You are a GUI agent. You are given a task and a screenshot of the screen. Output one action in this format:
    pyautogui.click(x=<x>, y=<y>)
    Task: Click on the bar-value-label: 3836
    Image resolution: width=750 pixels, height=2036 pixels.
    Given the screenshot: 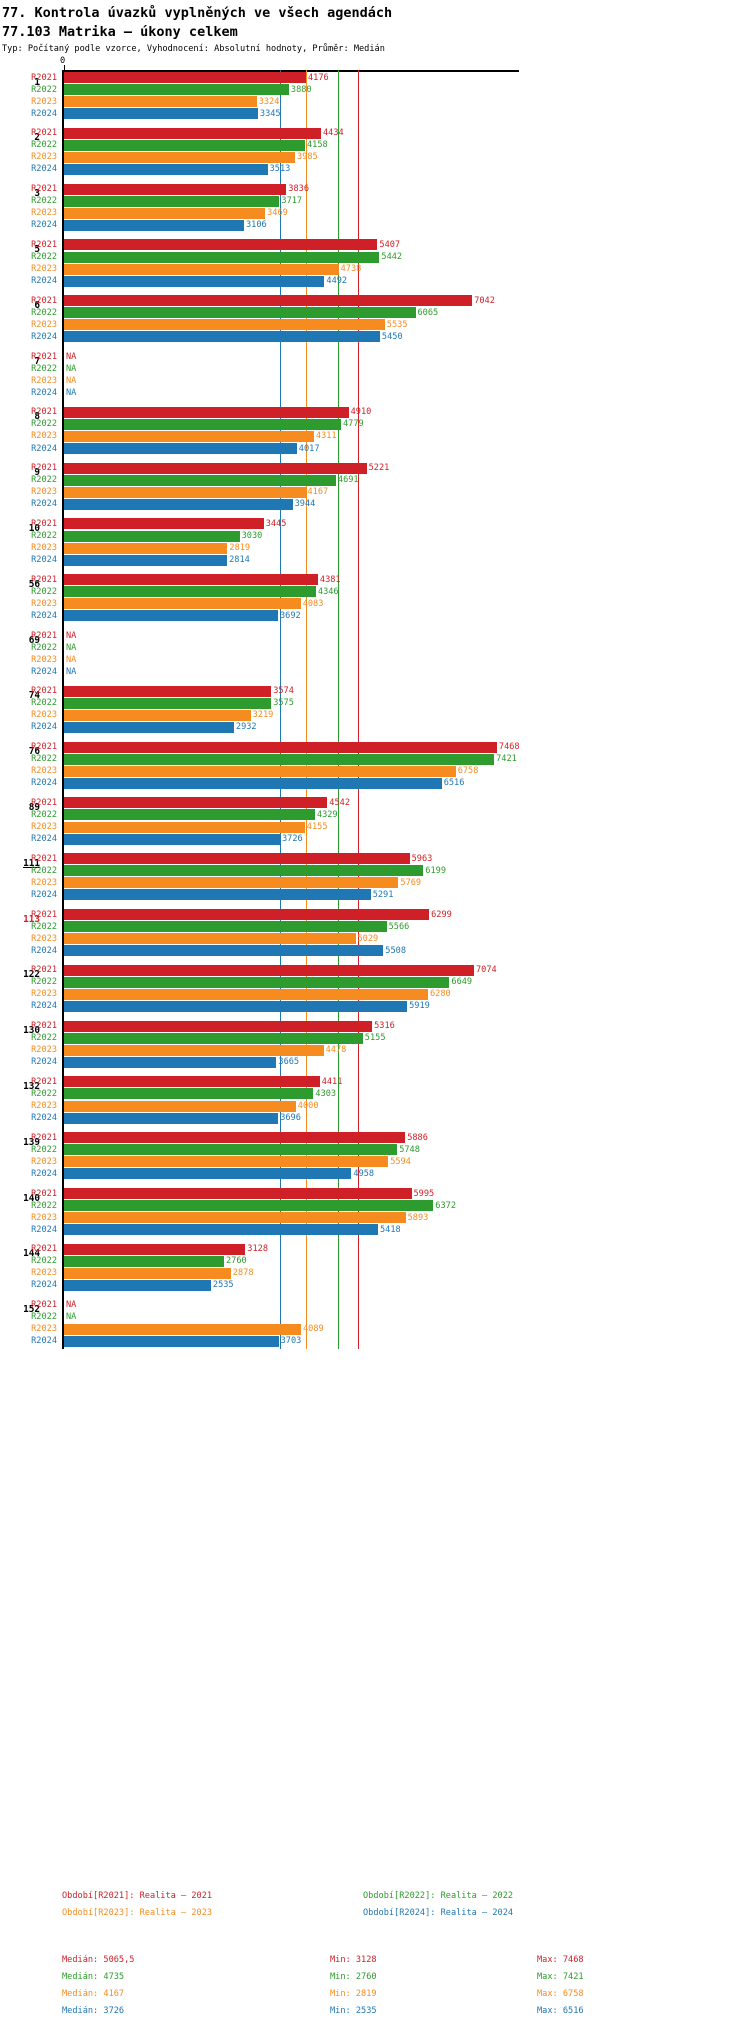 What is the action you would take?
    pyautogui.click(x=298, y=189)
    